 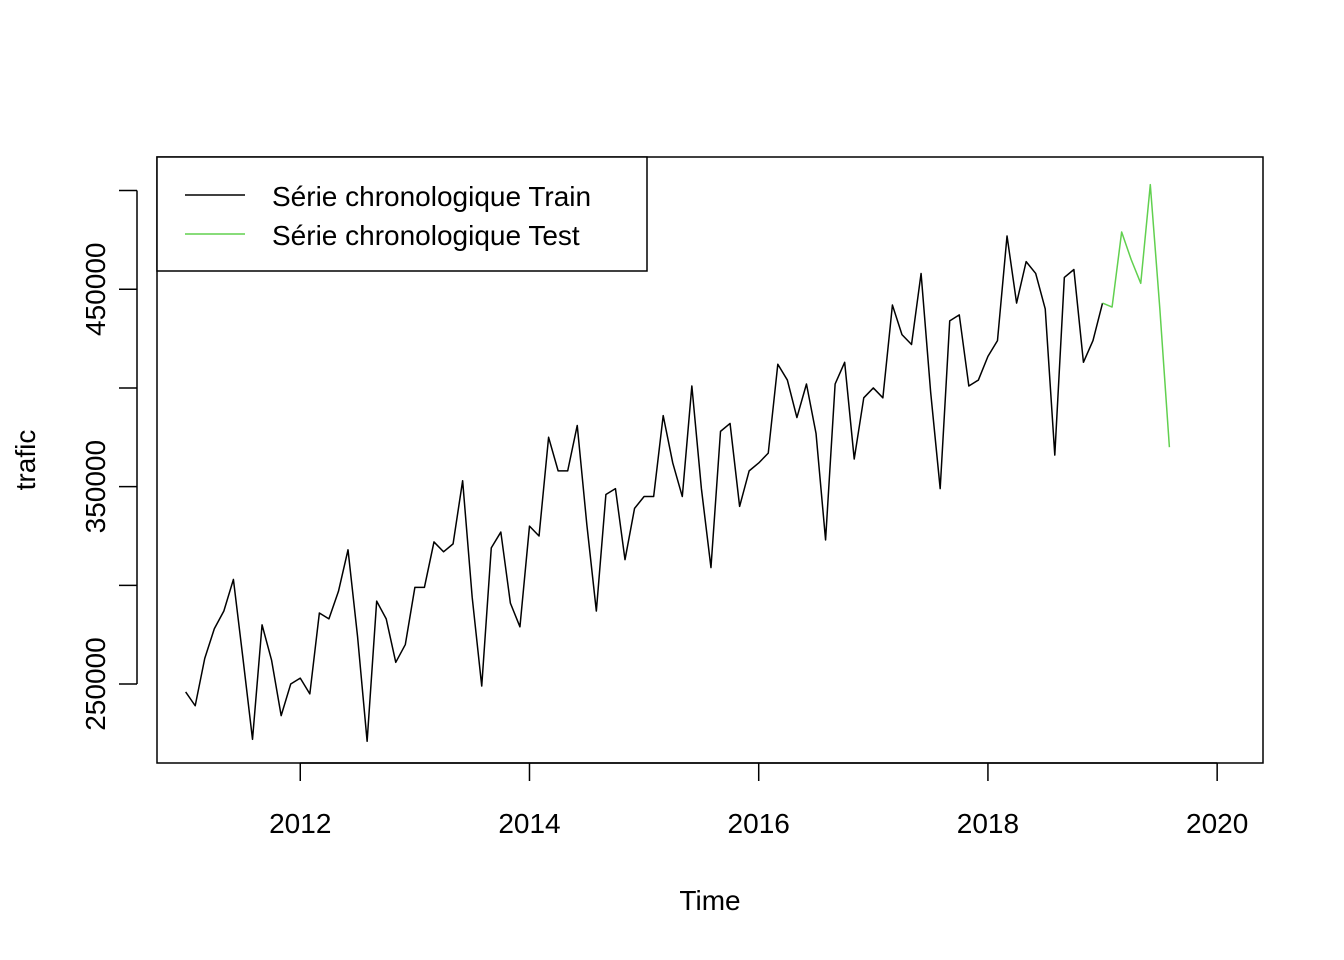 What do you see at coordinates (758, 800) in the screenshot?
I see `x-axis: 2012 2014 2016 2018 2020` at bounding box center [758, 800].